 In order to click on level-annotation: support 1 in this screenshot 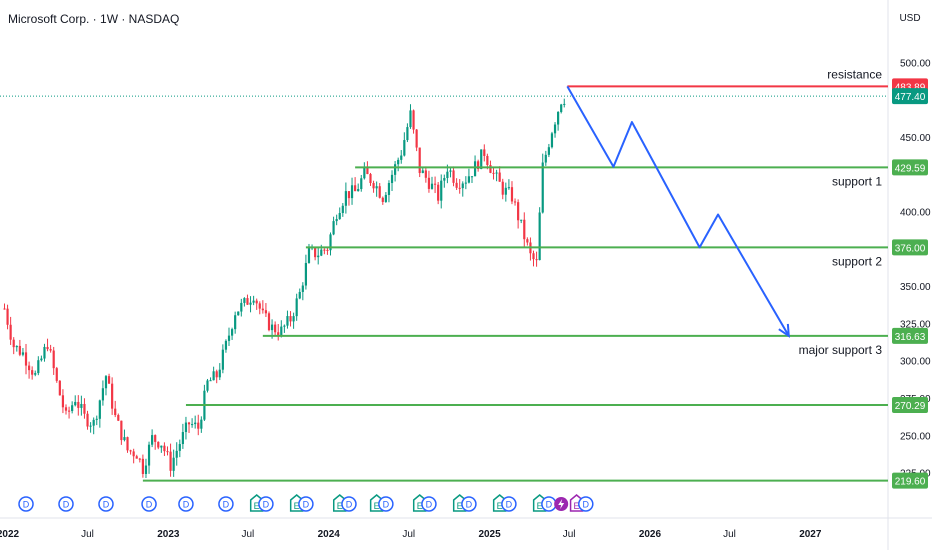, I will do `click(857, 181)`.